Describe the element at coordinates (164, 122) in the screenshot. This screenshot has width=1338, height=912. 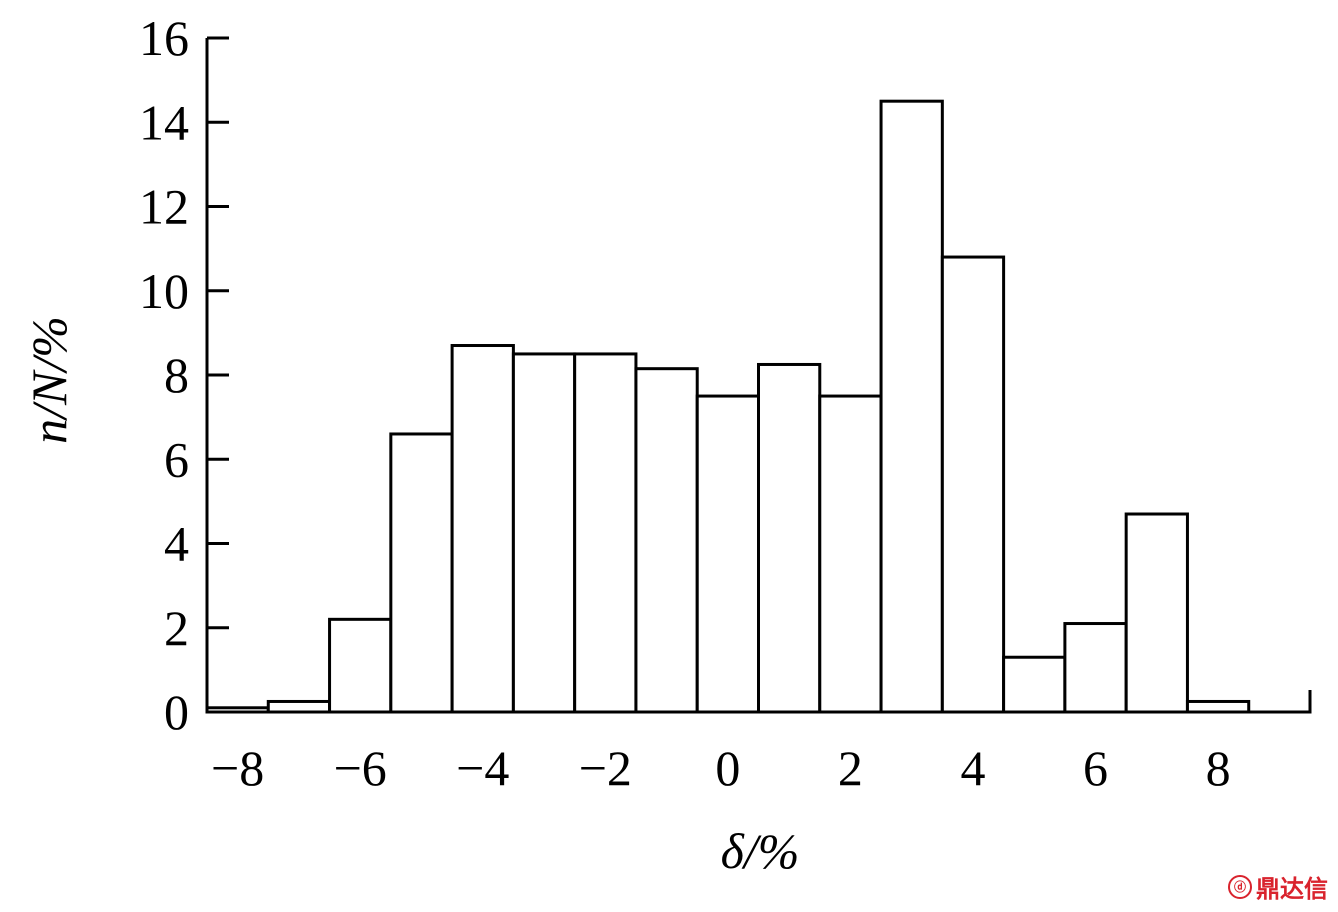
I see `y-tick-label: 14` at that location.